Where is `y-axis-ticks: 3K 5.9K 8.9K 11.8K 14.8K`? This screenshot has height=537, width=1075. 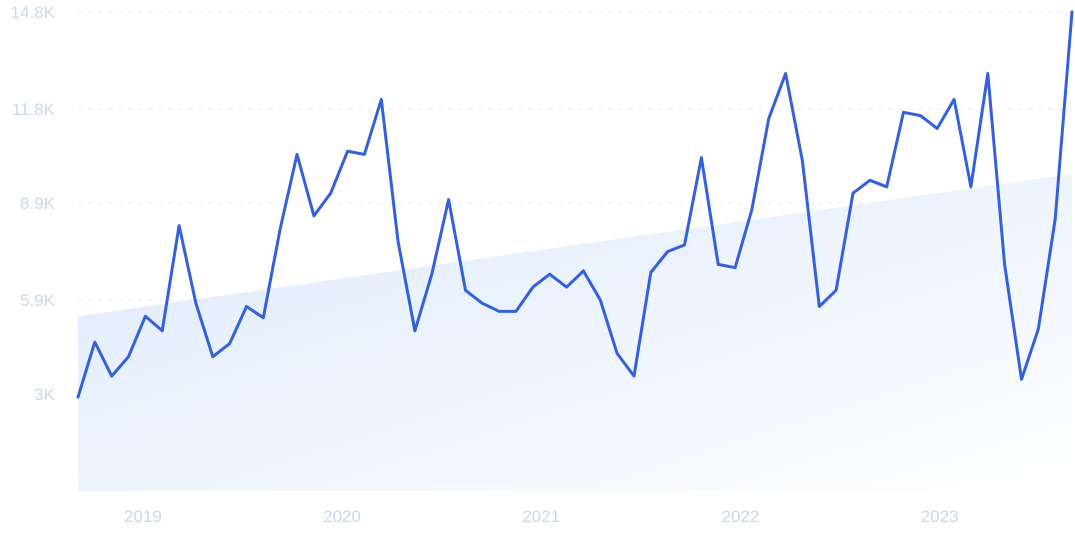 y-axis-ticks: 3K 5.9K 8.9K 11.8K 14.8K is located at coordinates (33, 203).